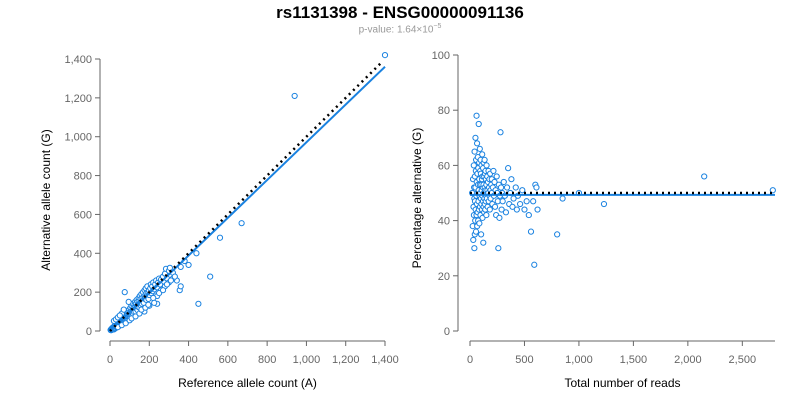 This screenshot has width=800, height=400. What do you see at coordinates (78, 99) in the screenshot?
I see `y-tick-label: 1,200` at bounding box center [78, 99].